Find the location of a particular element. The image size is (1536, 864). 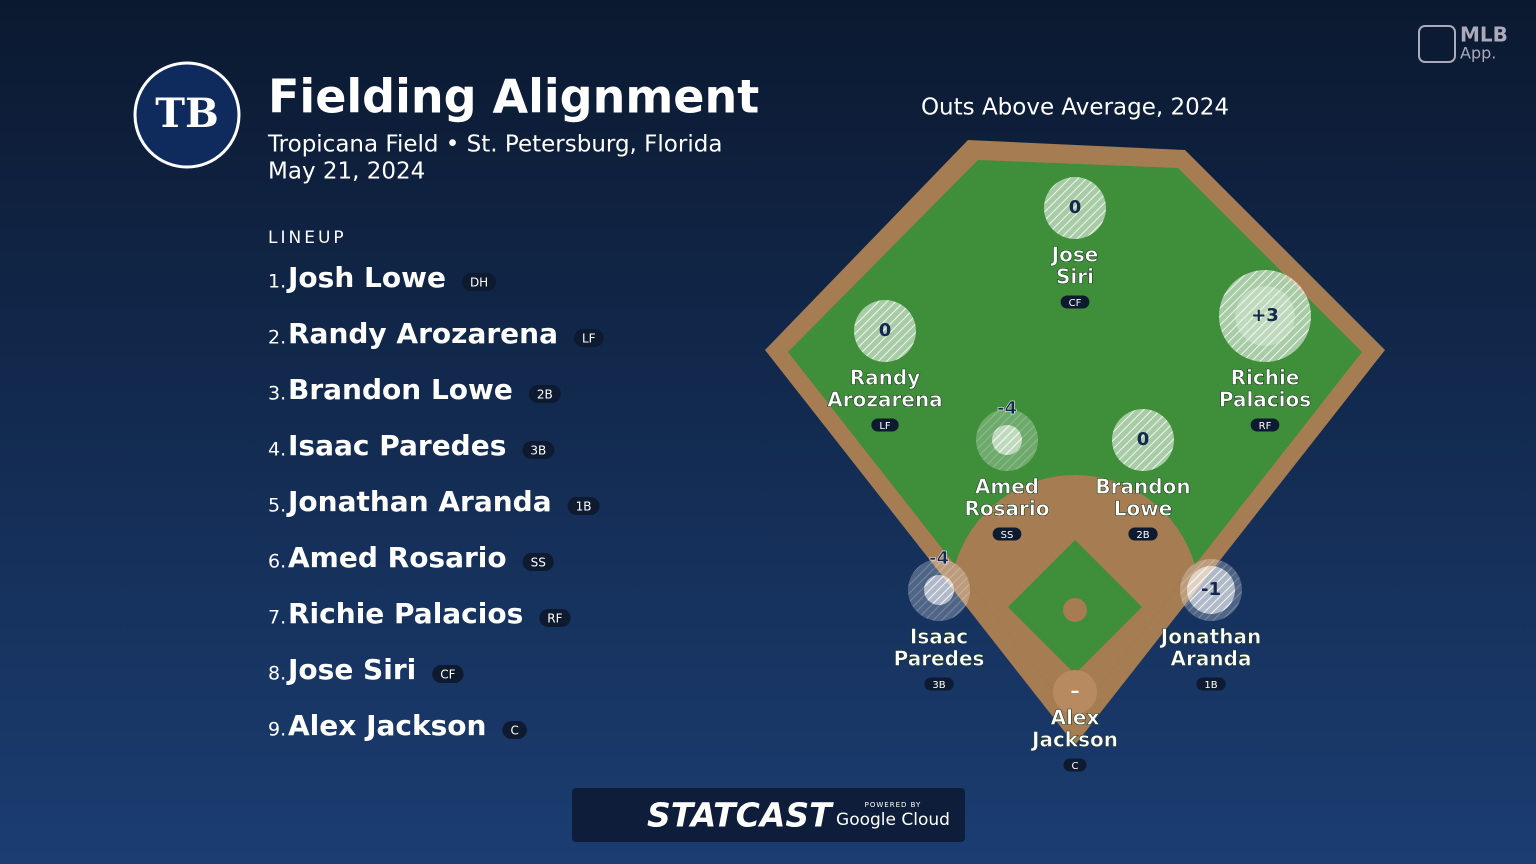

player-name: Siri is located at coordinates (1075, 277).